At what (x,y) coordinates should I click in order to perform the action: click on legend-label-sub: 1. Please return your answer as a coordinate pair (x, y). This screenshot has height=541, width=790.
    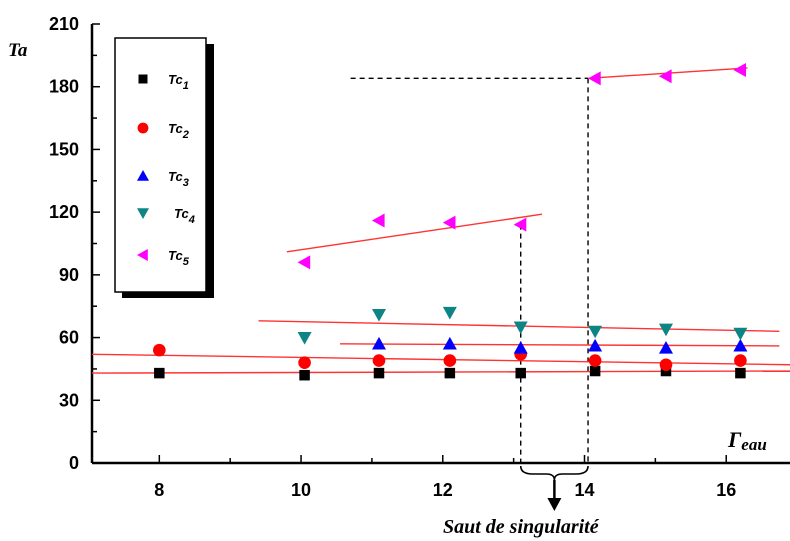
    Looking at the image, I should click on (186, 86).